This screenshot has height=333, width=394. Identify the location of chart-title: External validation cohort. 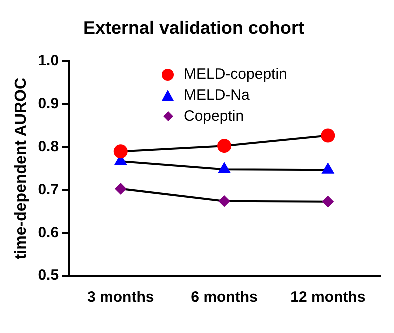
(194, 28).